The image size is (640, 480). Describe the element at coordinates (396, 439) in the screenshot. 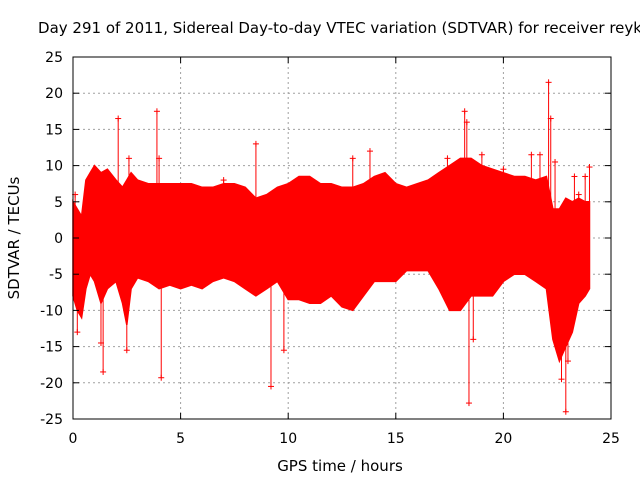

I see `x-tick-label: 15` at that location.